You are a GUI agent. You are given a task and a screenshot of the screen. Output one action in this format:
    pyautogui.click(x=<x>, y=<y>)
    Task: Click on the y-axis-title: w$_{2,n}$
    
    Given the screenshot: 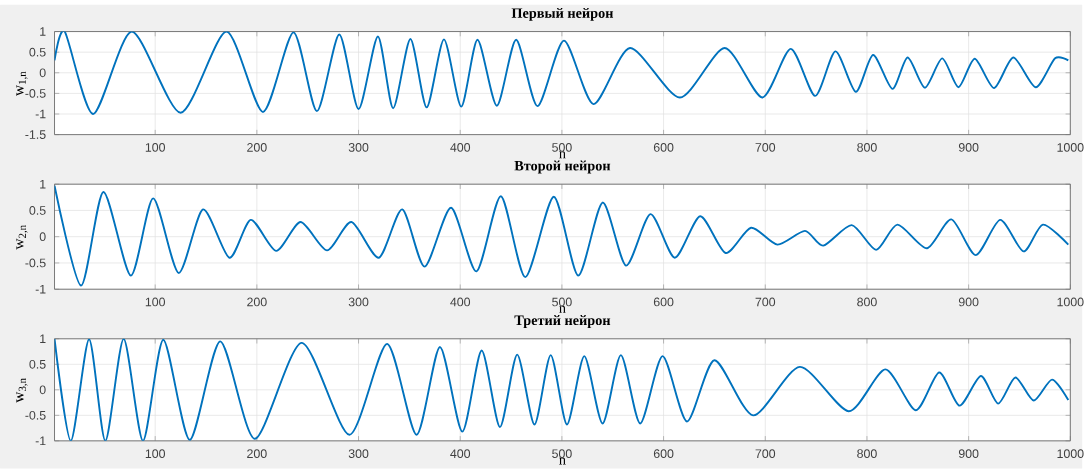 What is the action you would take?
    pyautogui.click(x=22, y=237)
    